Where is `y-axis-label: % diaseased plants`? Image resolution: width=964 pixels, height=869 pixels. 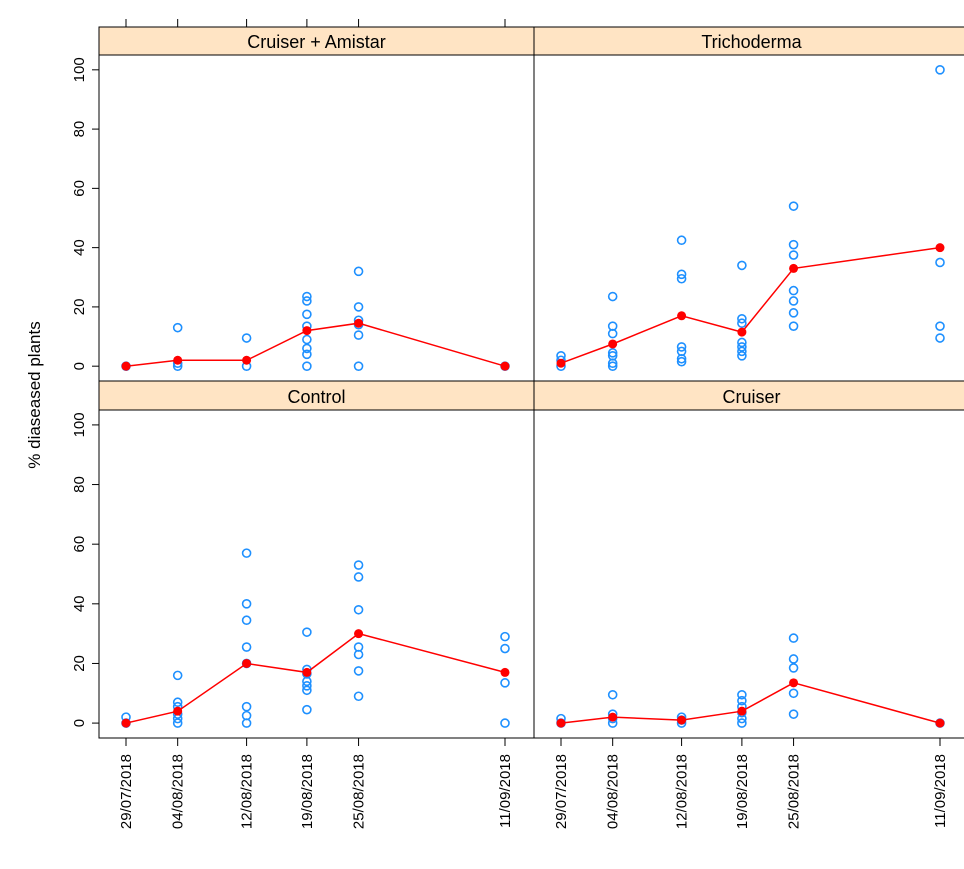 y-axis-label: % diaseased plants is located at coordinates (34, 394).